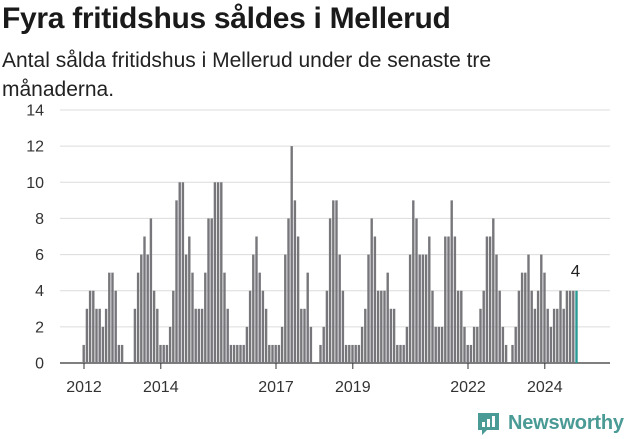 Image resolution: width=631 pixels, height=439 pixels. I want to click on y-tick-label: 6, so click(39, 255).